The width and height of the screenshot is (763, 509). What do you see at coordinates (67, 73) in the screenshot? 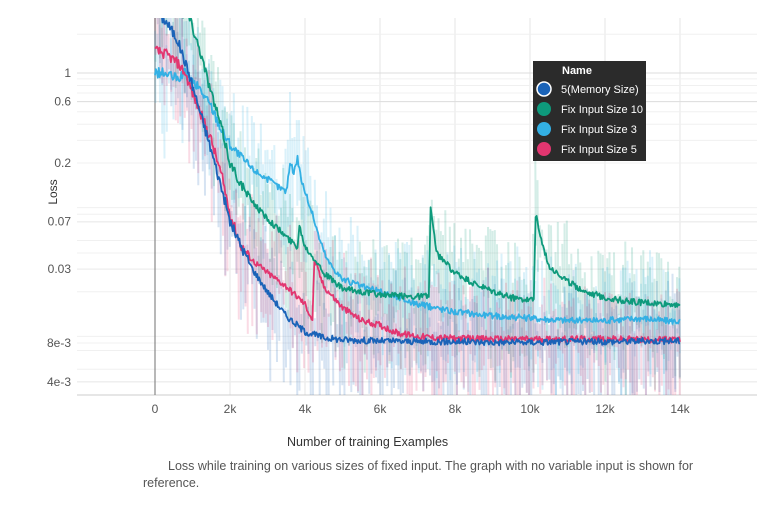
I see `y-tick-label: 1` at bounding box center [67, 73].